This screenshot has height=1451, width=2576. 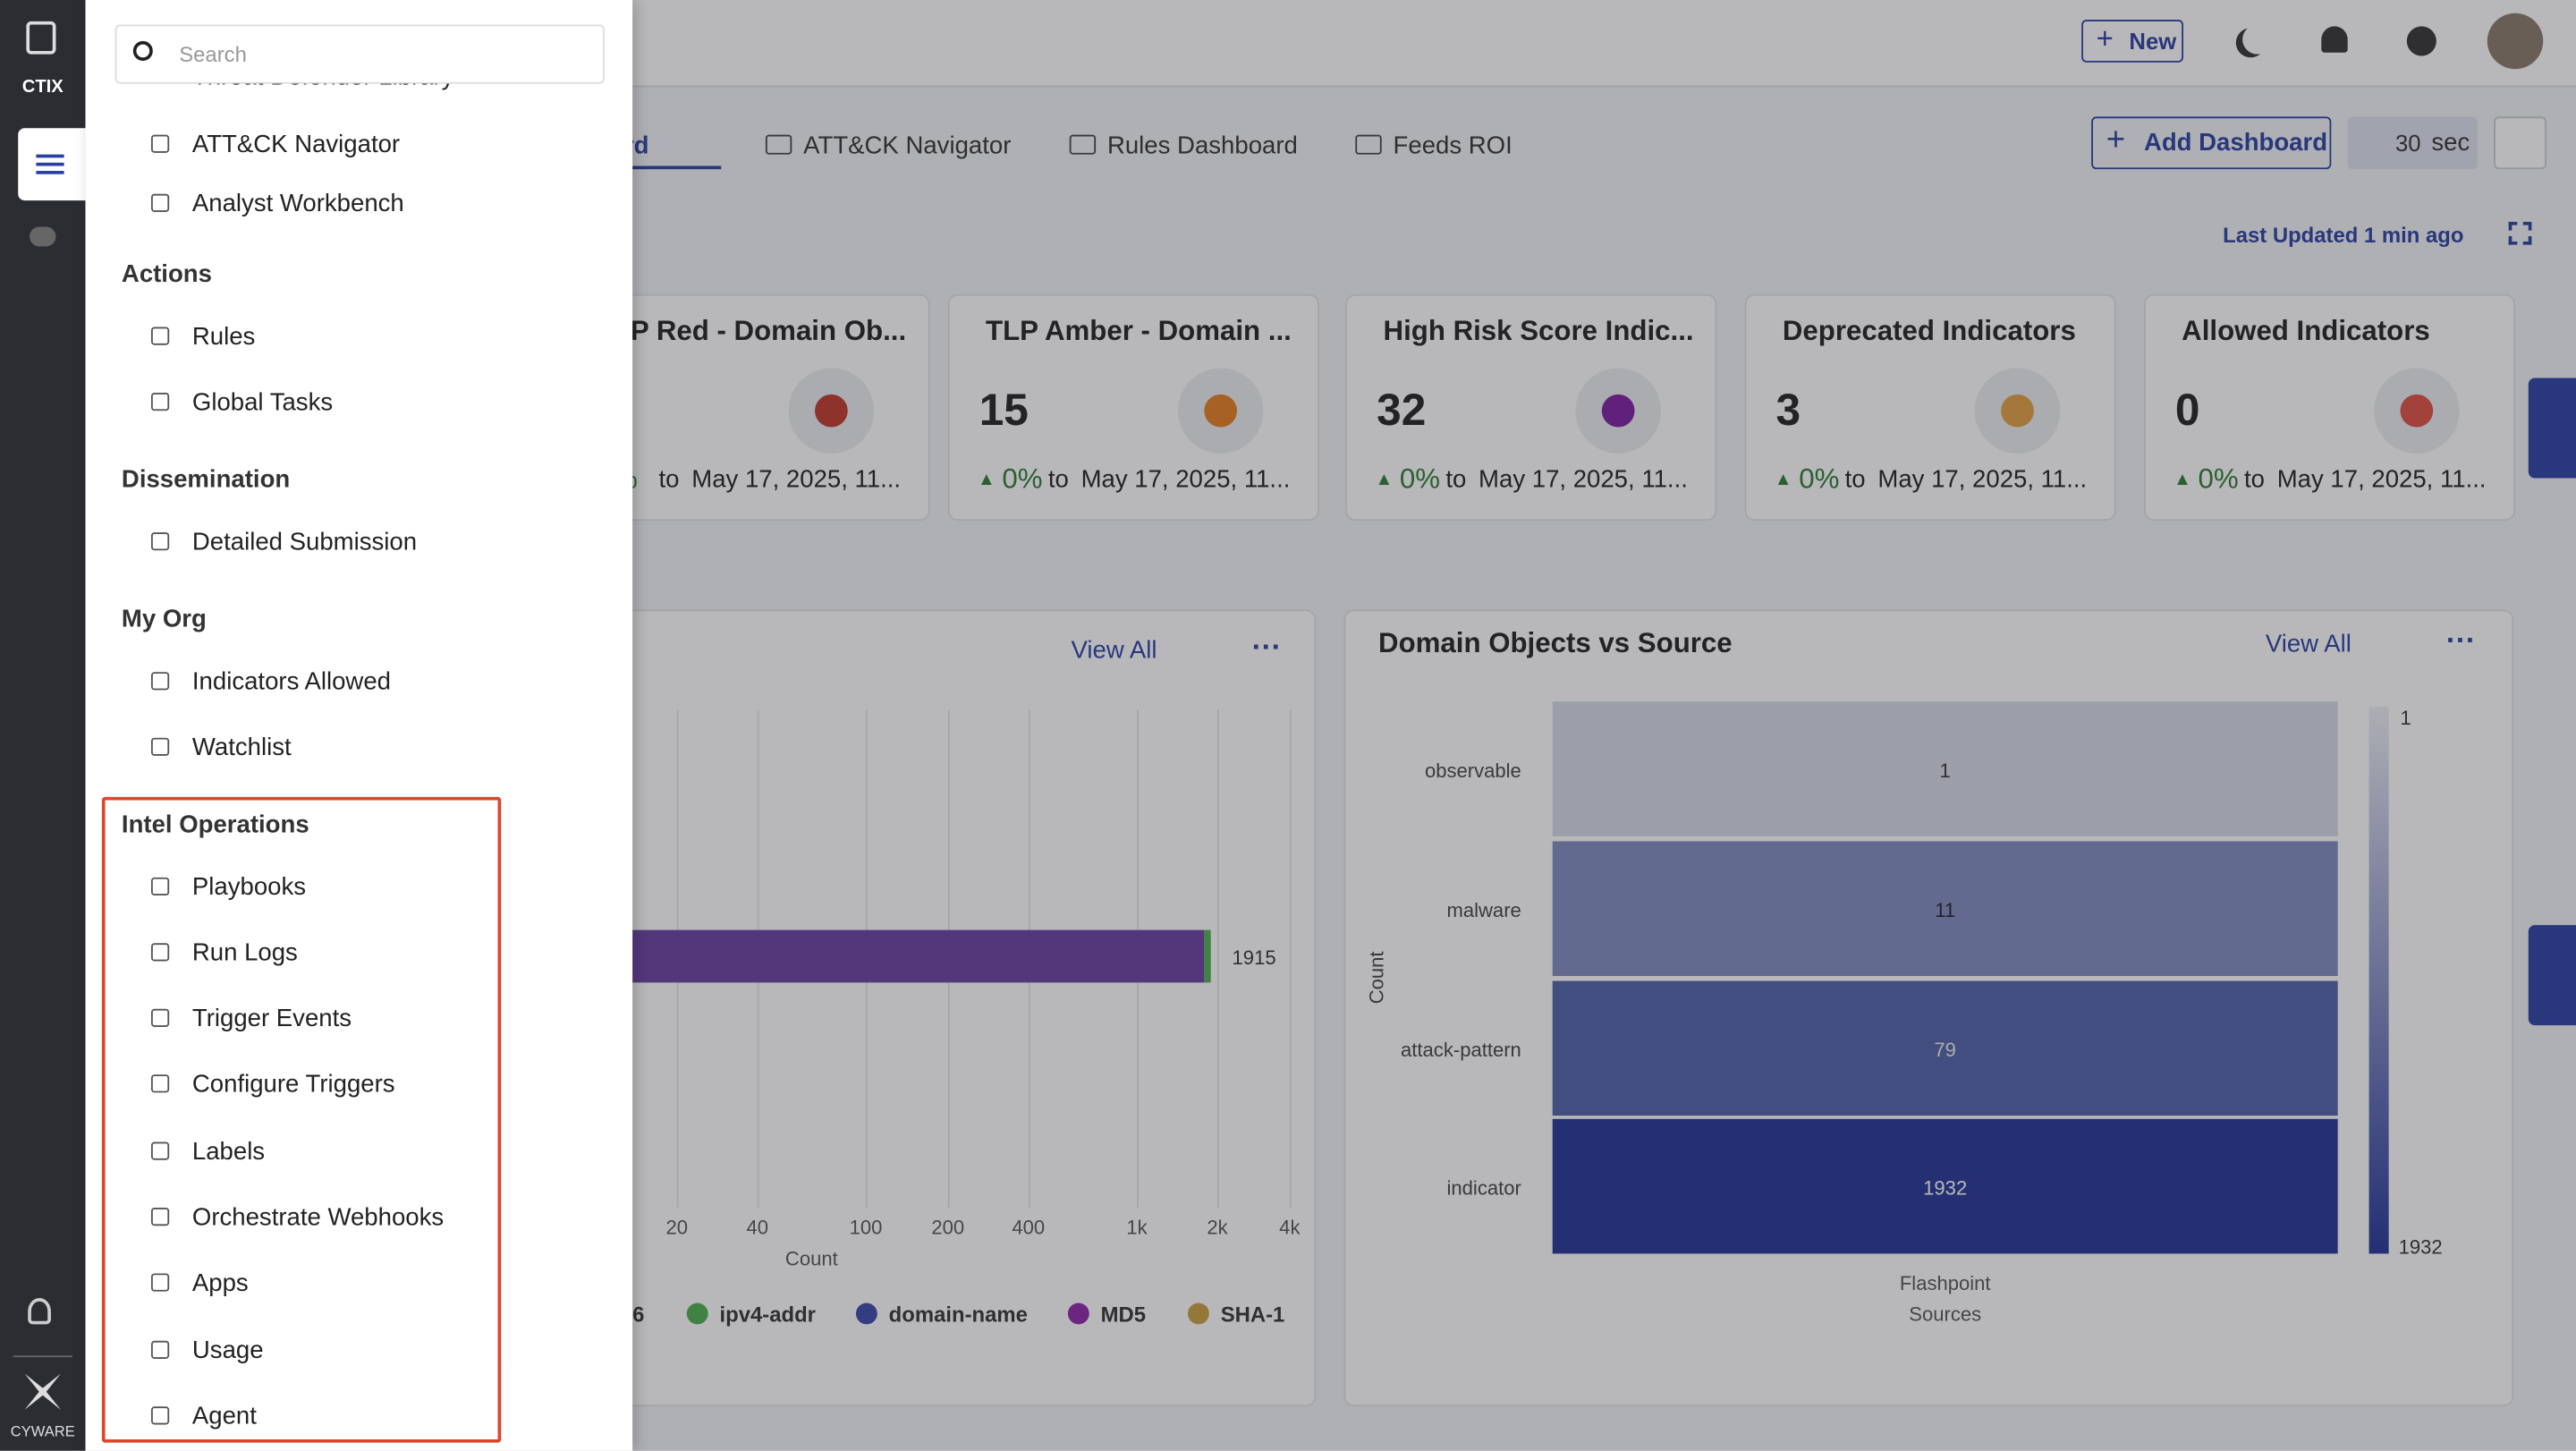 What do you see at coordinates (1945, 1188) in the screenshot?
I see `cell-label: 1932` at bounding box center [1945, 1188].